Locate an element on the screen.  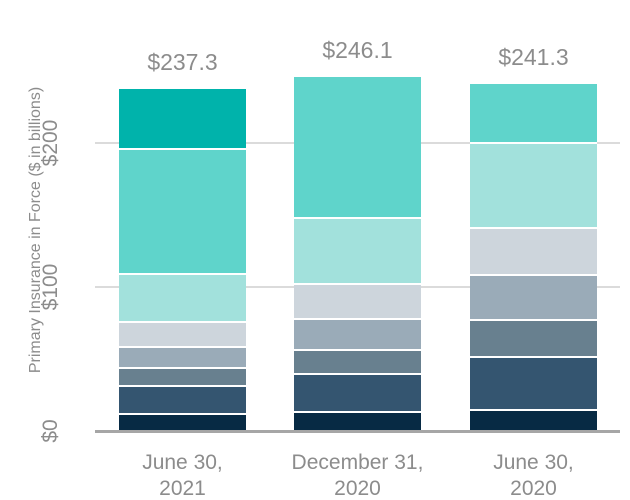
bar-total-label: $241.3 is located at coordinates (533, 56).